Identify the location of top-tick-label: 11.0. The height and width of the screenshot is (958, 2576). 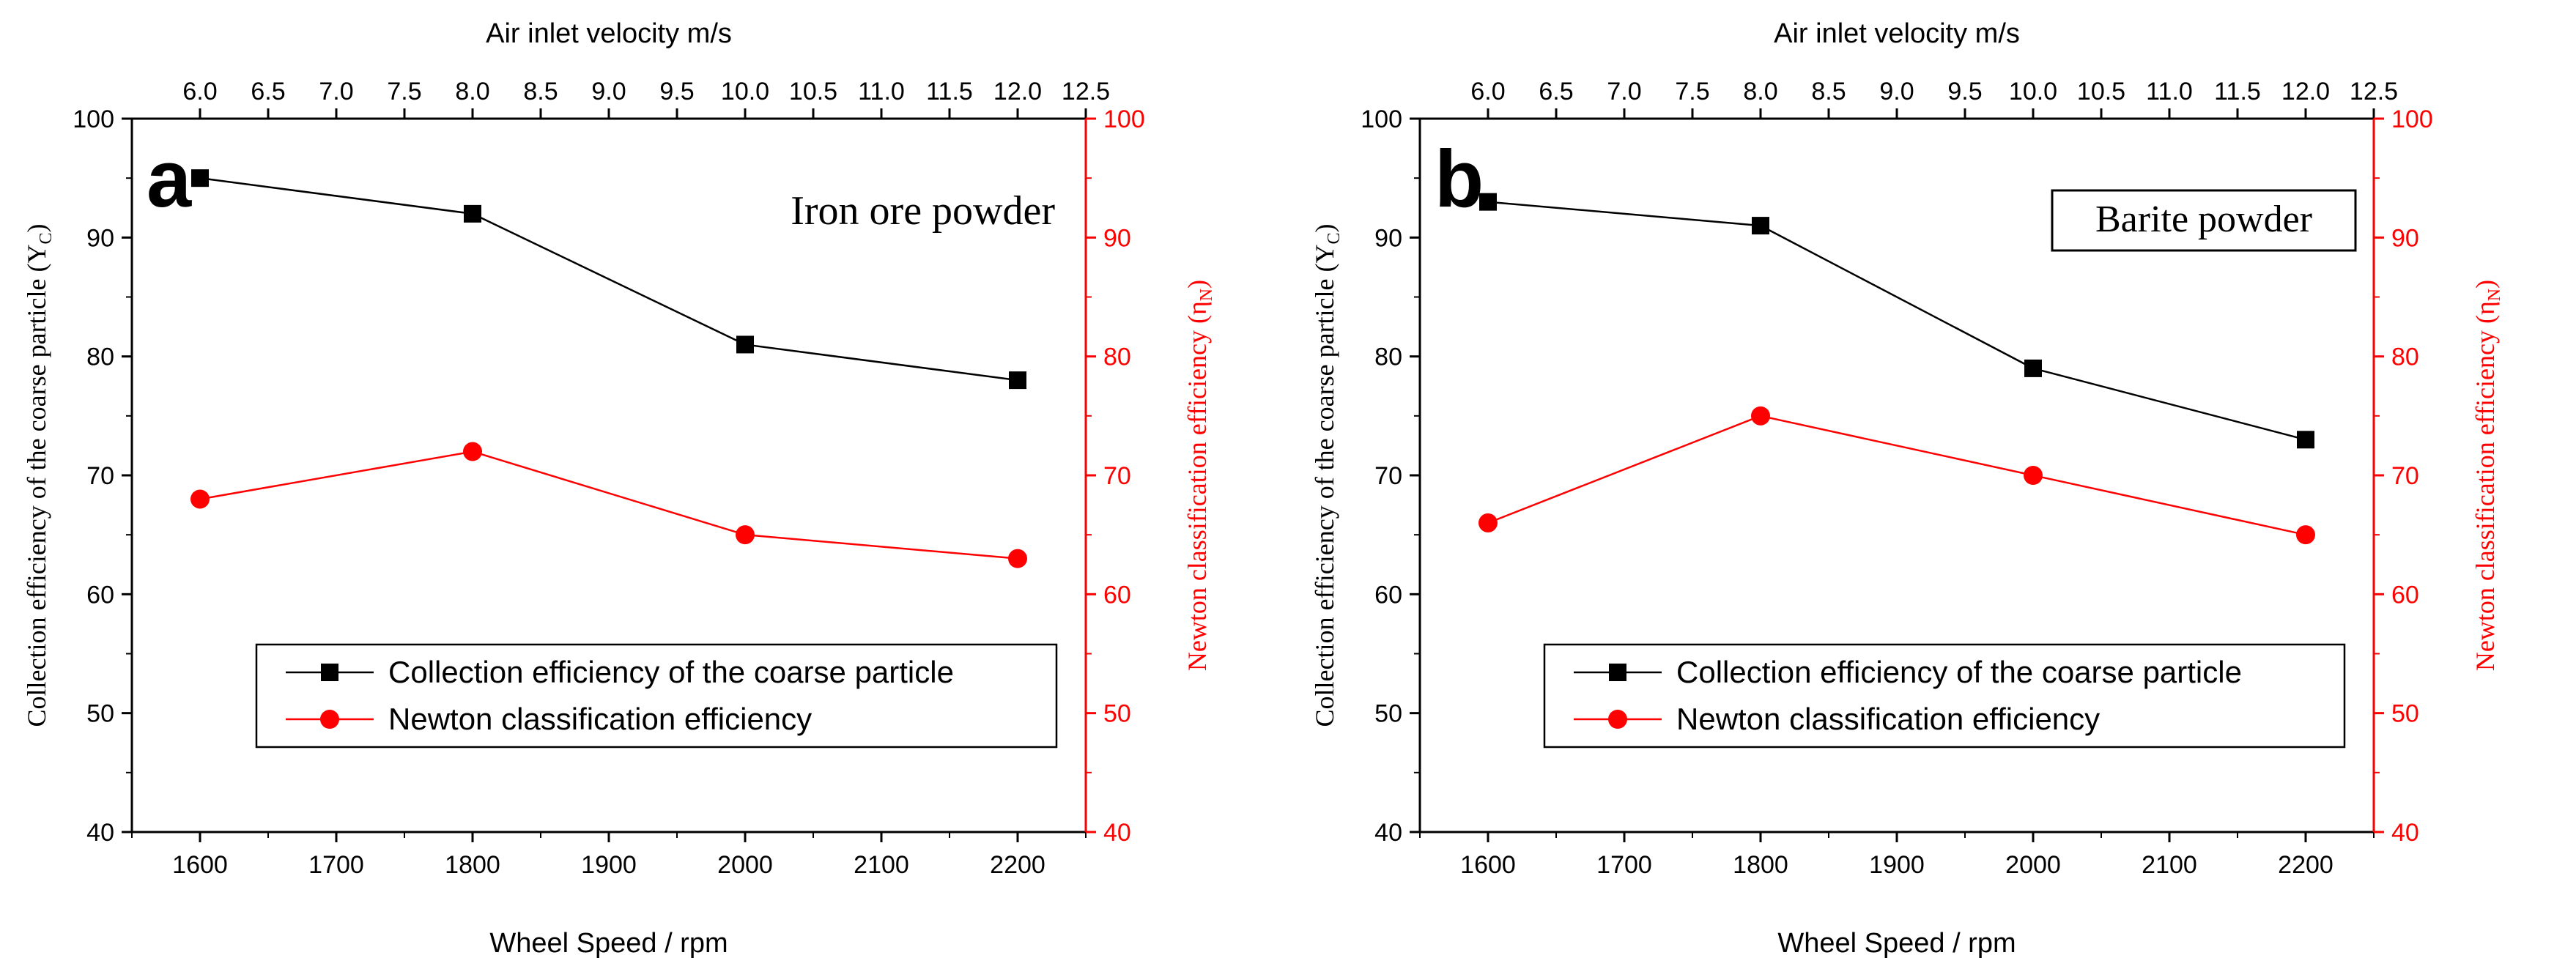
(2169, 91).